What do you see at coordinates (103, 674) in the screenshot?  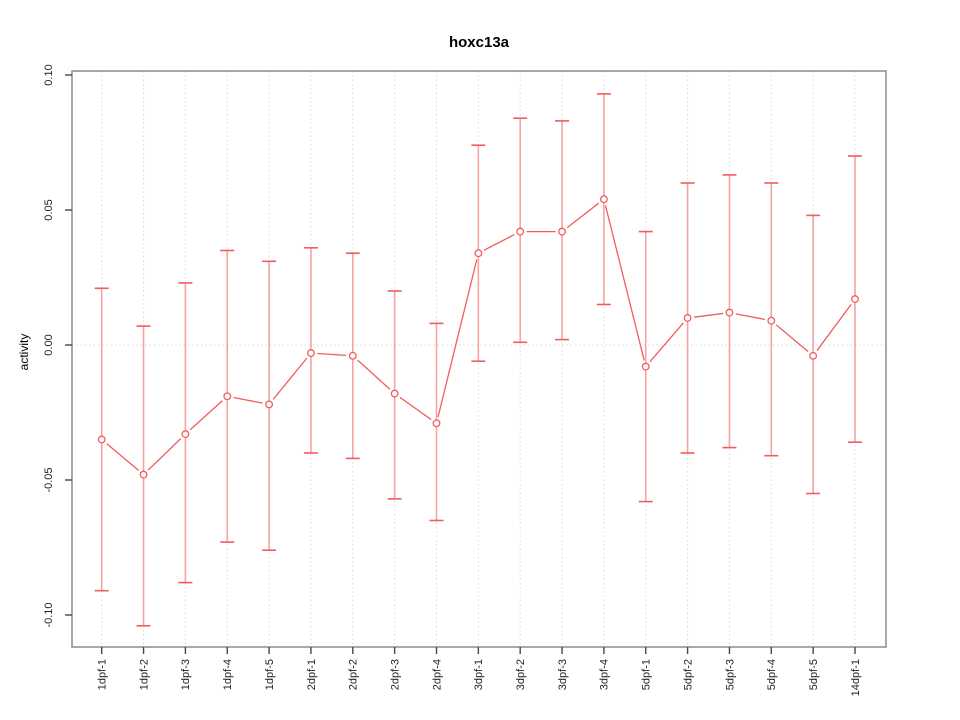 I see `x-tick-label: 1dpf-1` at bounding box center [103, 674].